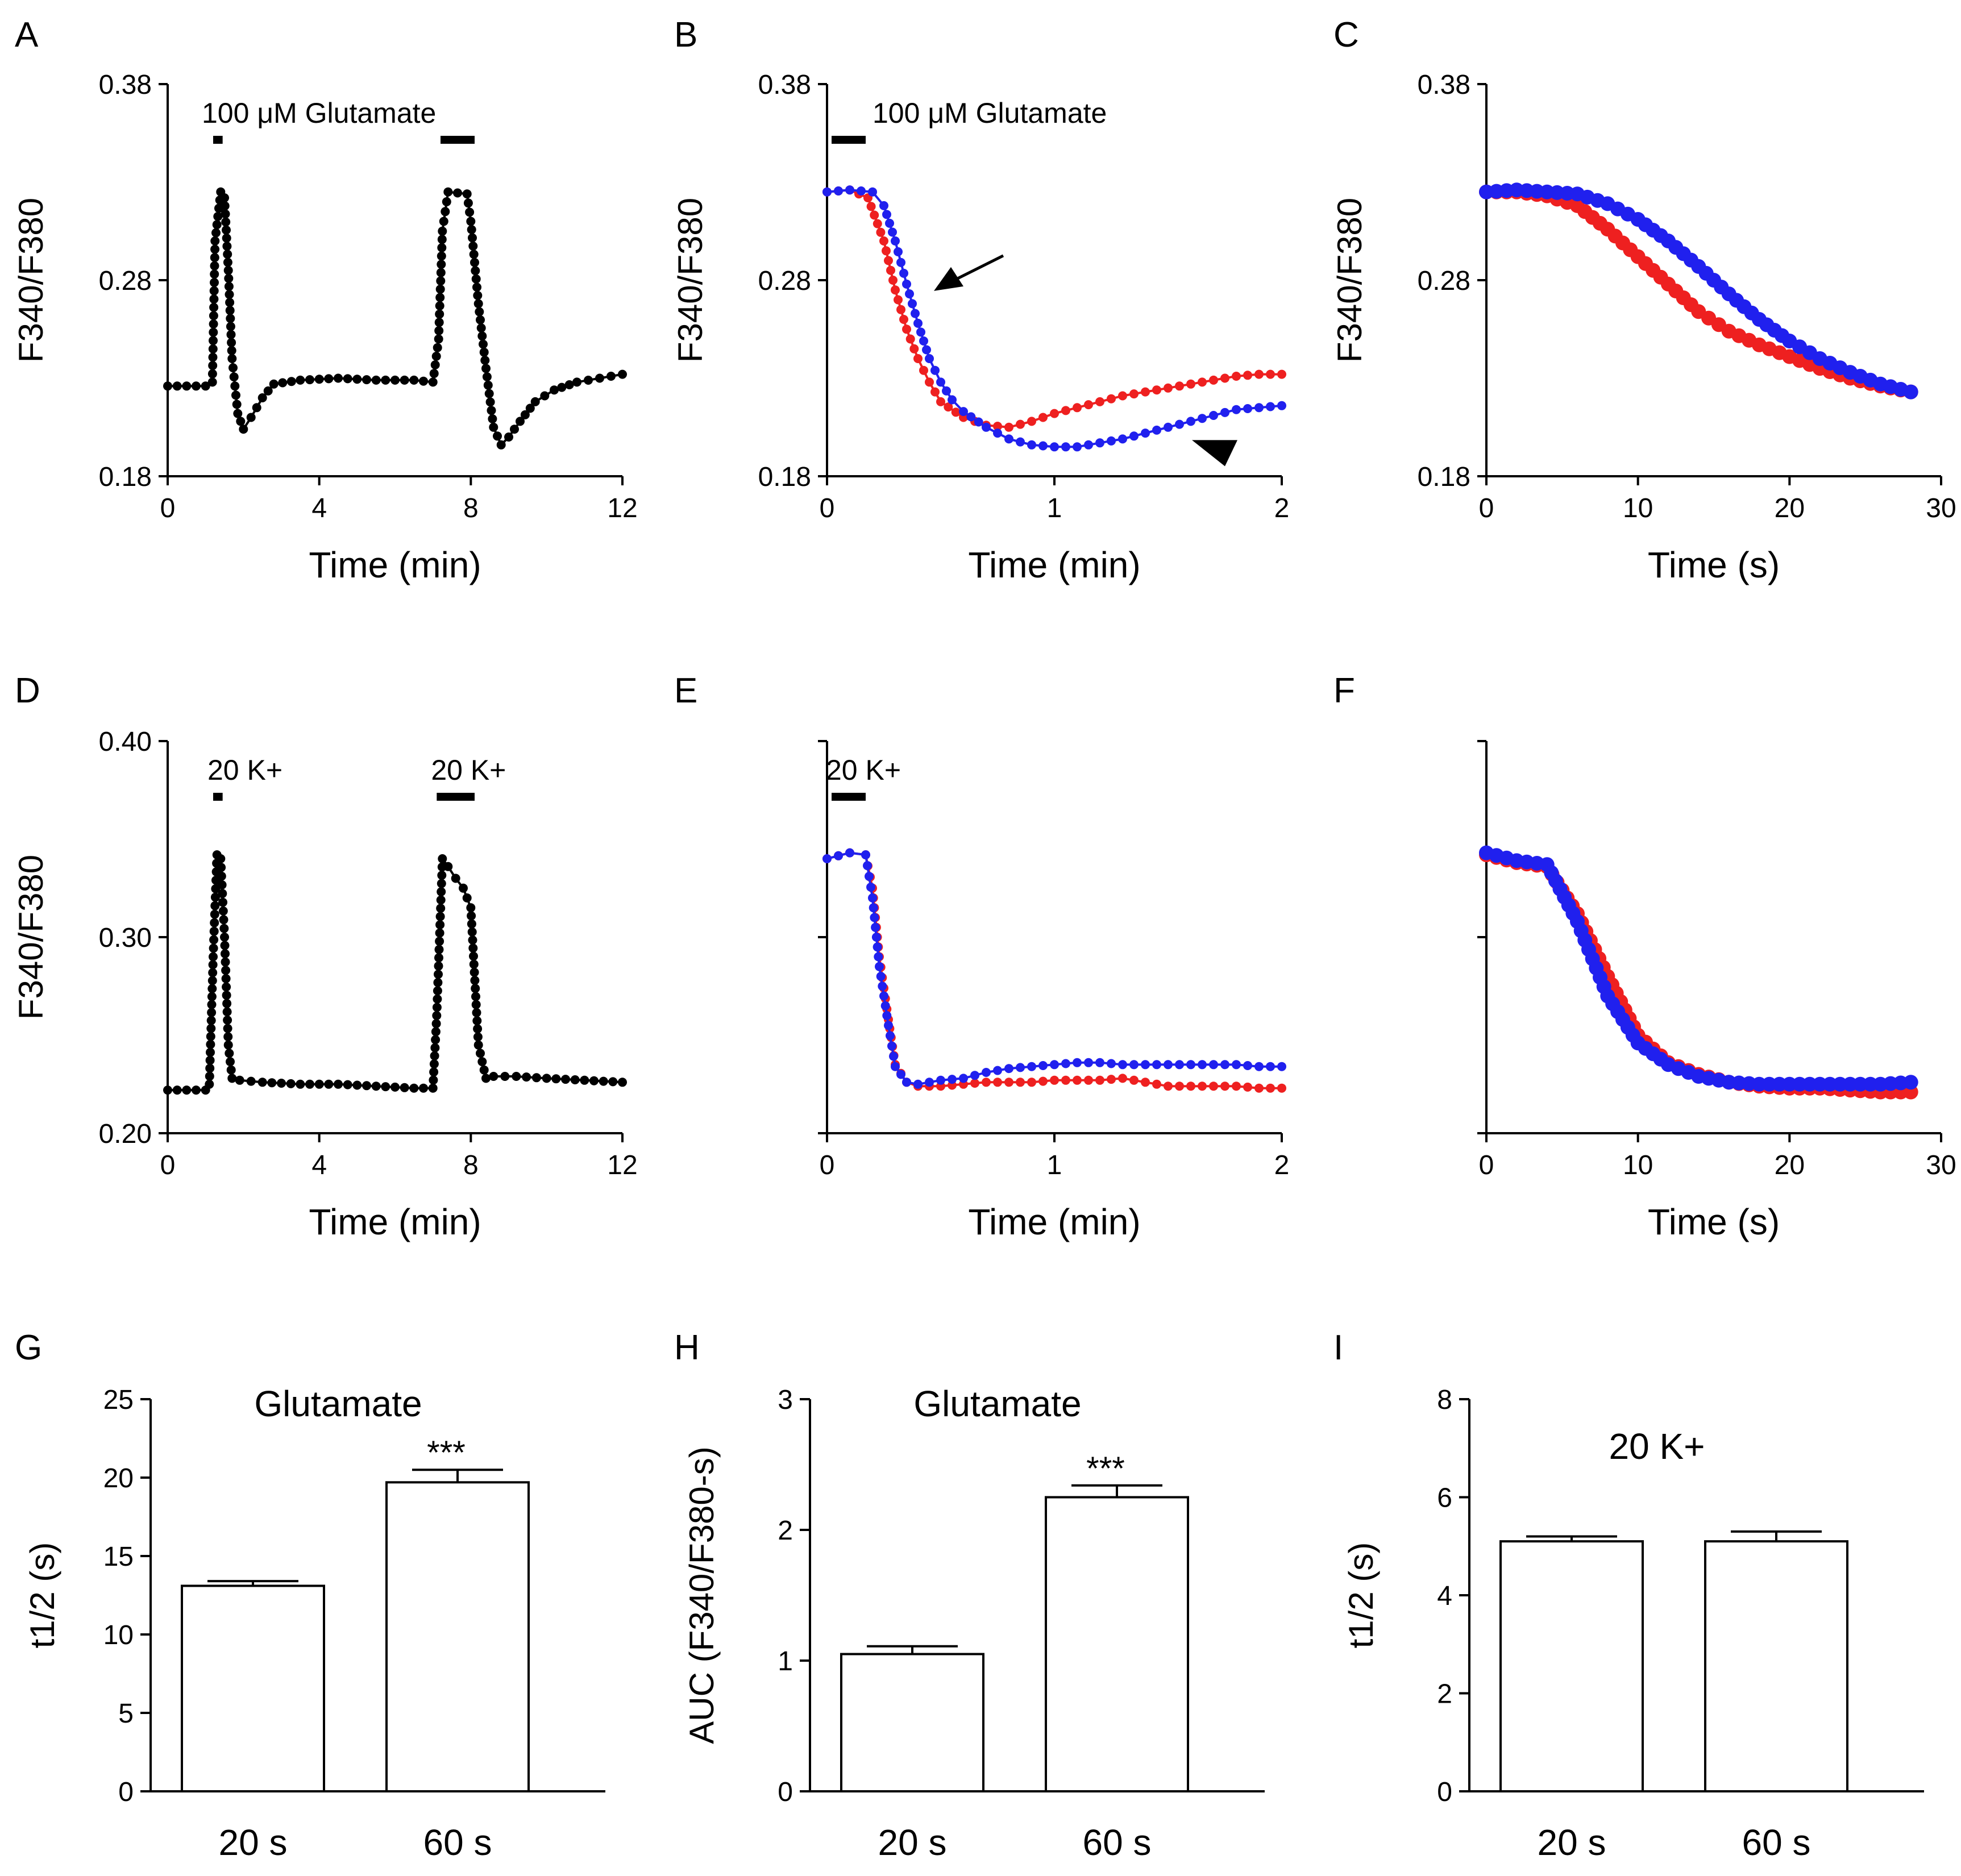 The image size is (1961, 1876). What do you see at coordinates (1800, 1084) in the screenshot?
I see `panel-f-data-point` at bounding box center [1800, 1084].